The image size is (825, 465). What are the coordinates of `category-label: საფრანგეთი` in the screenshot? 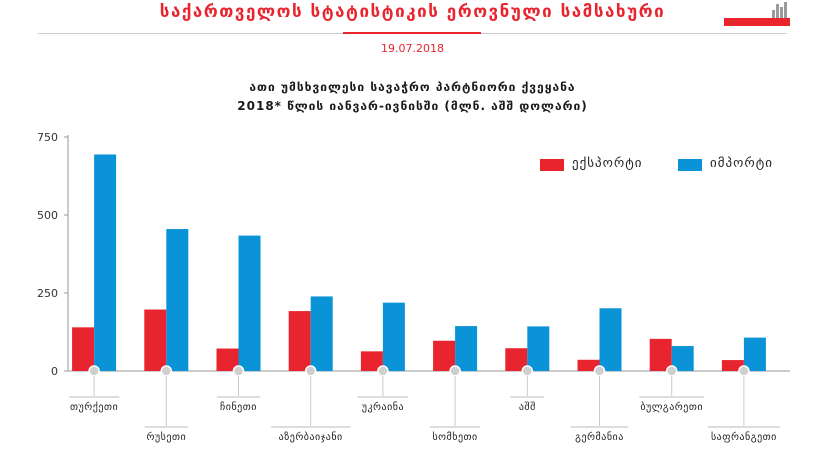 It's located at (744, 437).